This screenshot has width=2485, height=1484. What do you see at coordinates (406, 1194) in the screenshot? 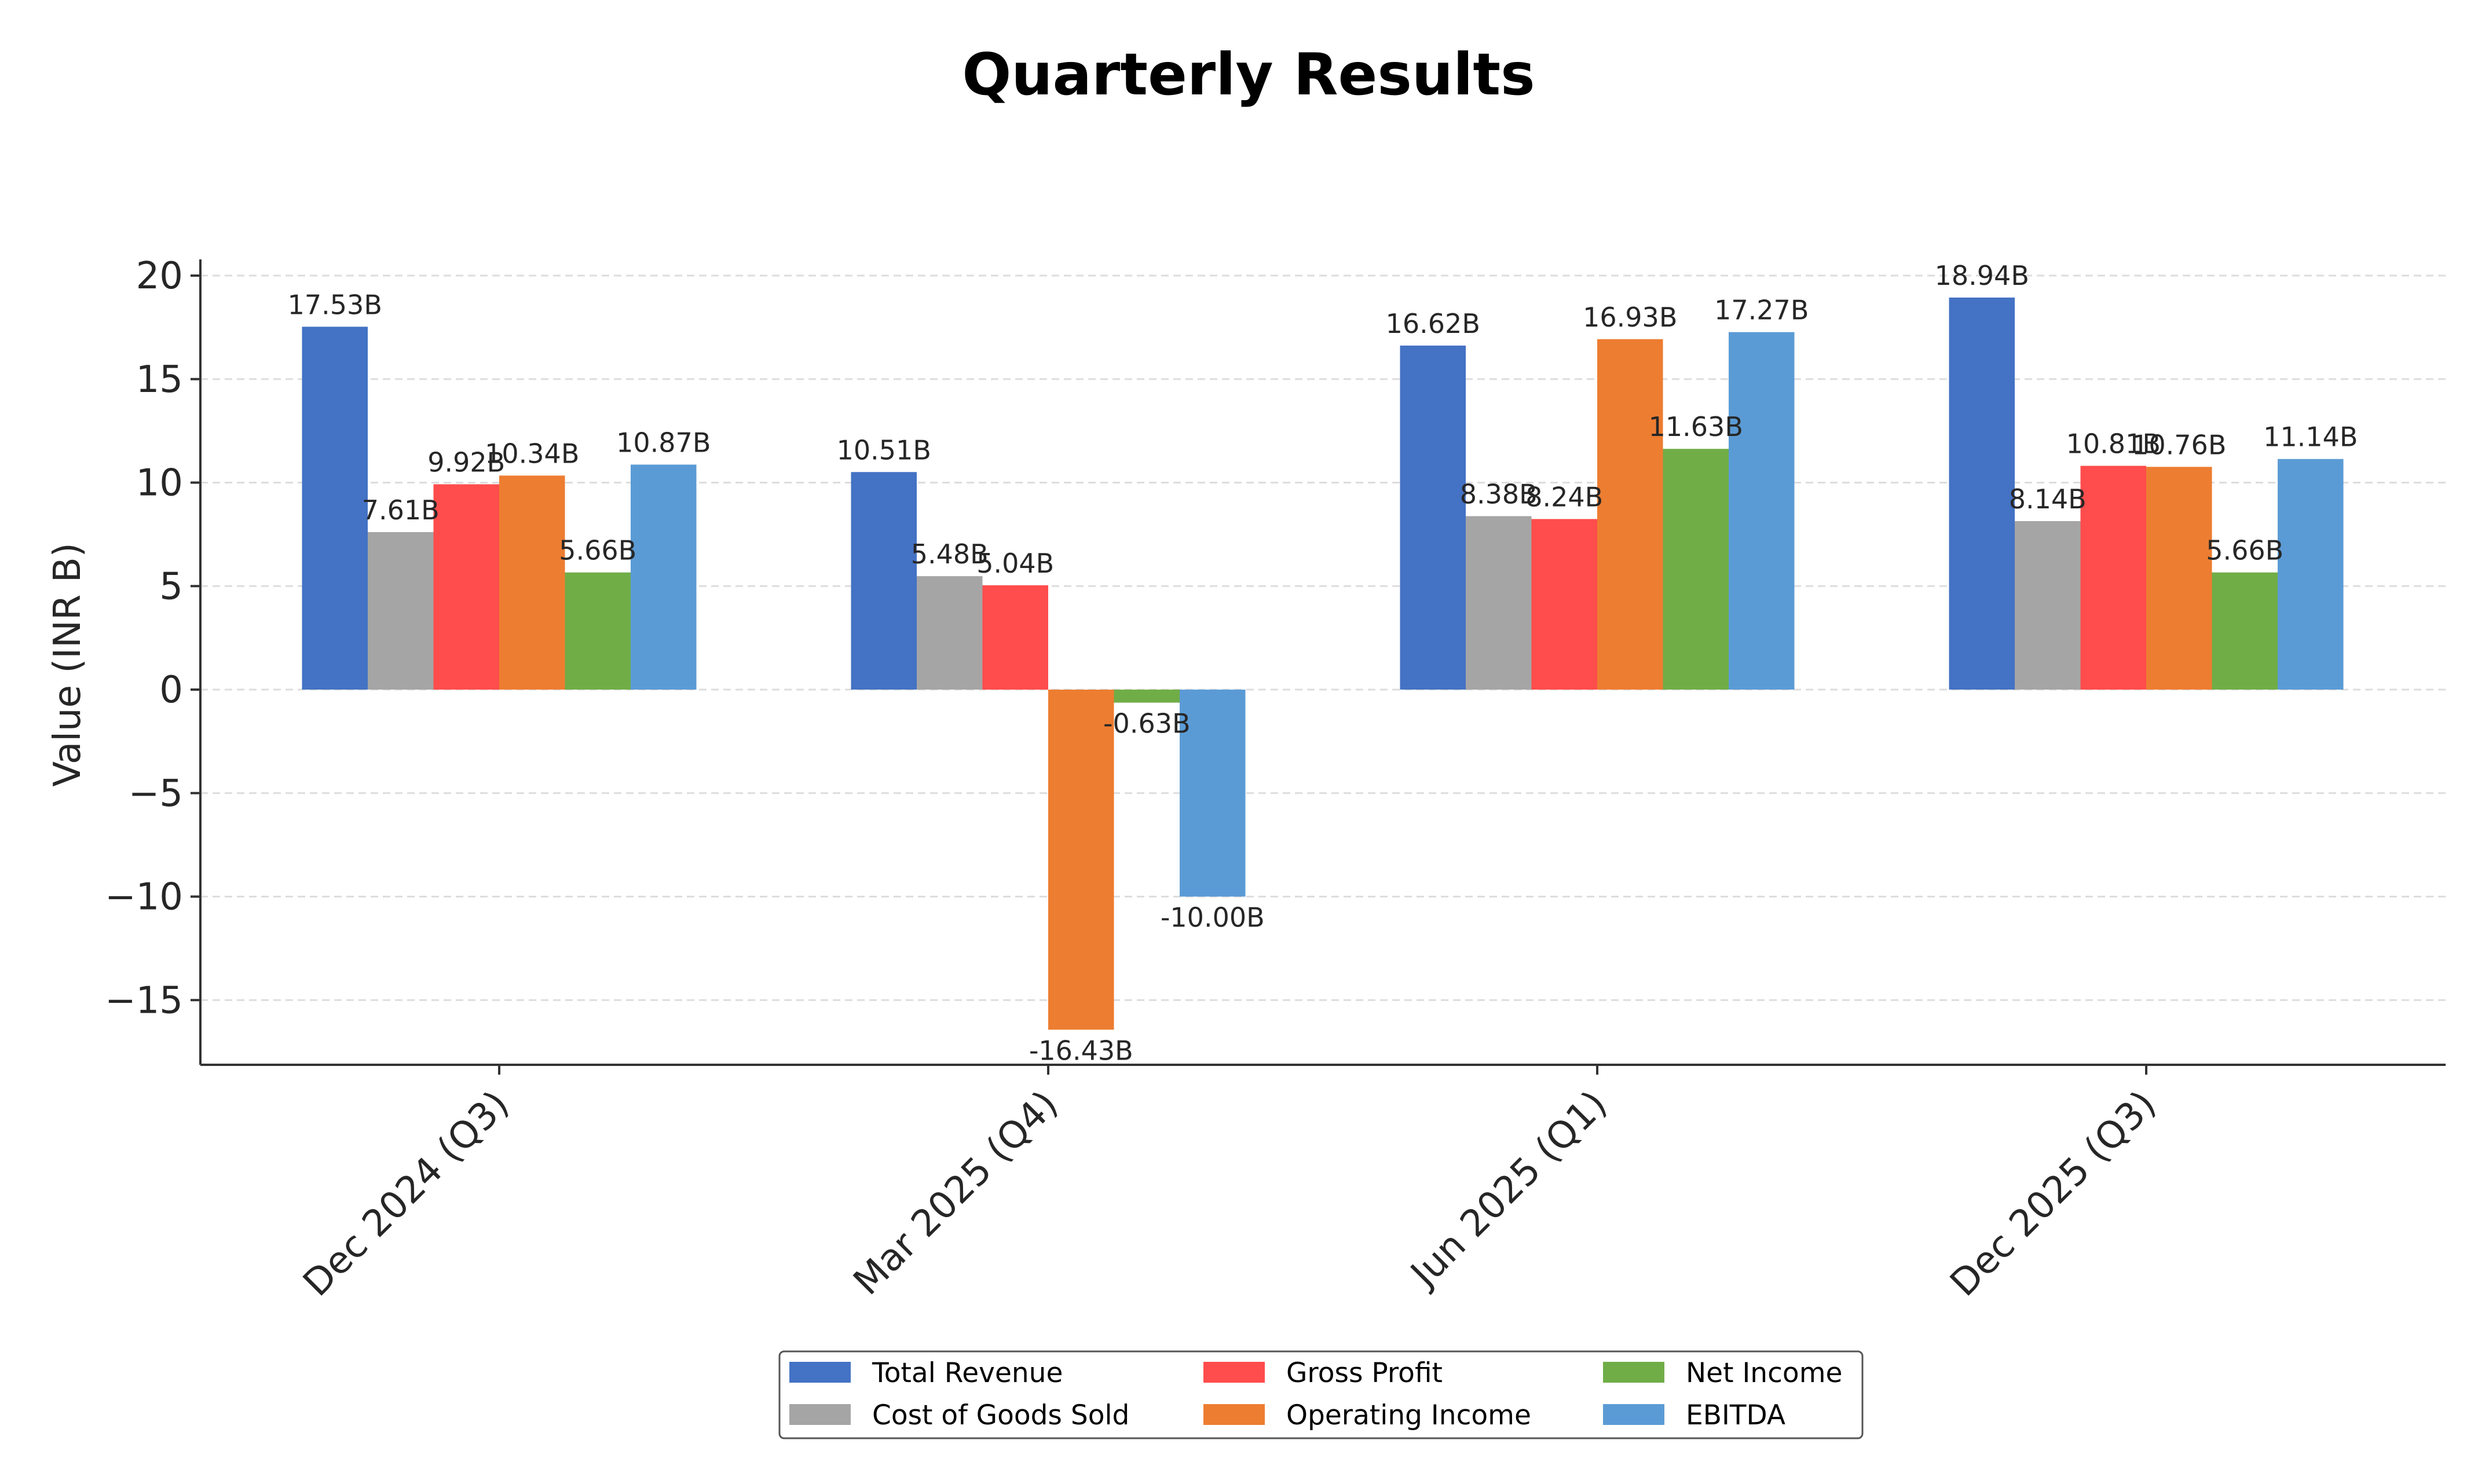
I see `x-tick-label: Dec 2024 (Q3)` at bounding box center [406, 1194].